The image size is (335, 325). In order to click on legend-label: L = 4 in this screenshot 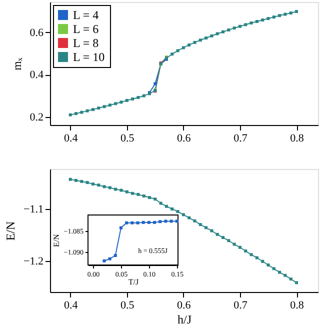, I will do `click(86, 15)`.